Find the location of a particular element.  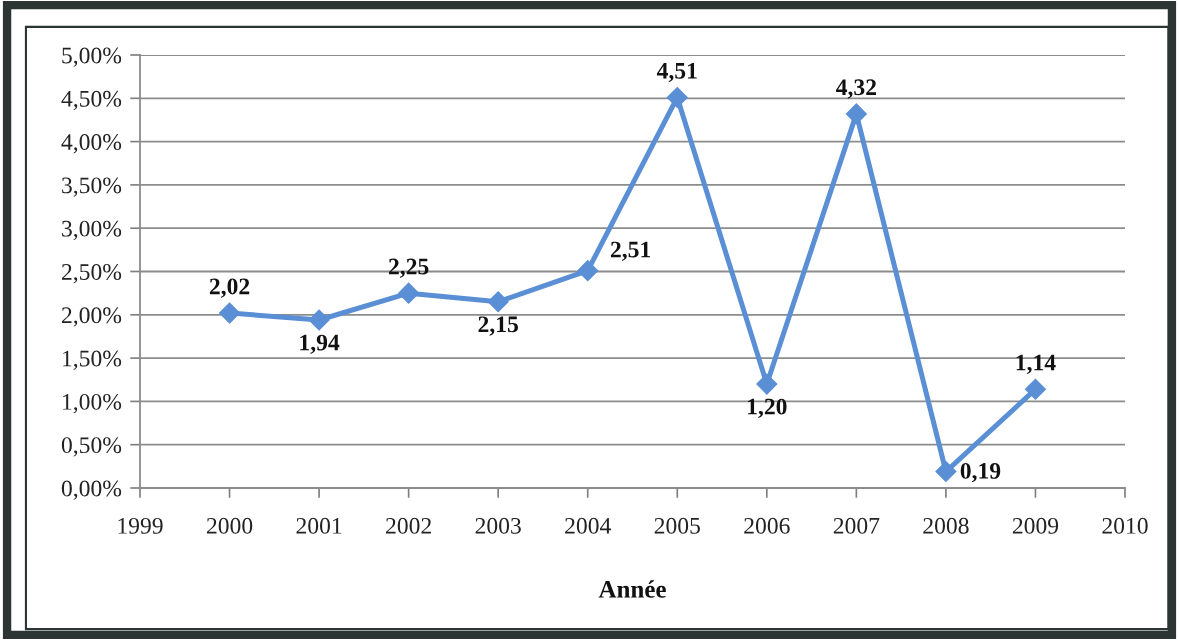

x-tick-label: 2009 is located at coordinates (1035, 525).